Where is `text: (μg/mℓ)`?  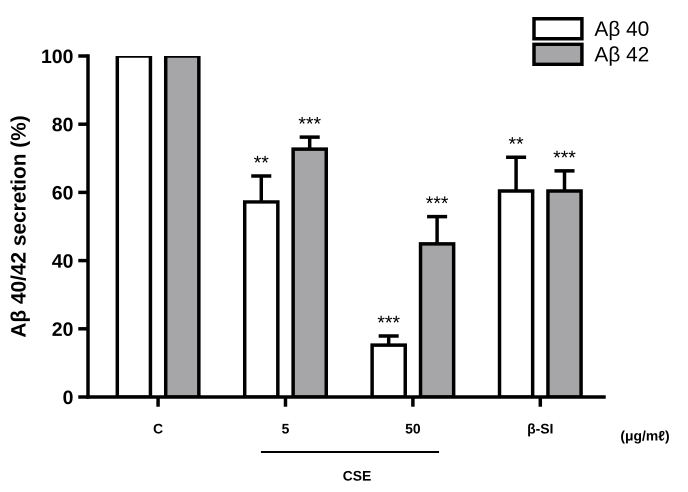 text: (μg/mℓ) is located at coordinates (645, 437).